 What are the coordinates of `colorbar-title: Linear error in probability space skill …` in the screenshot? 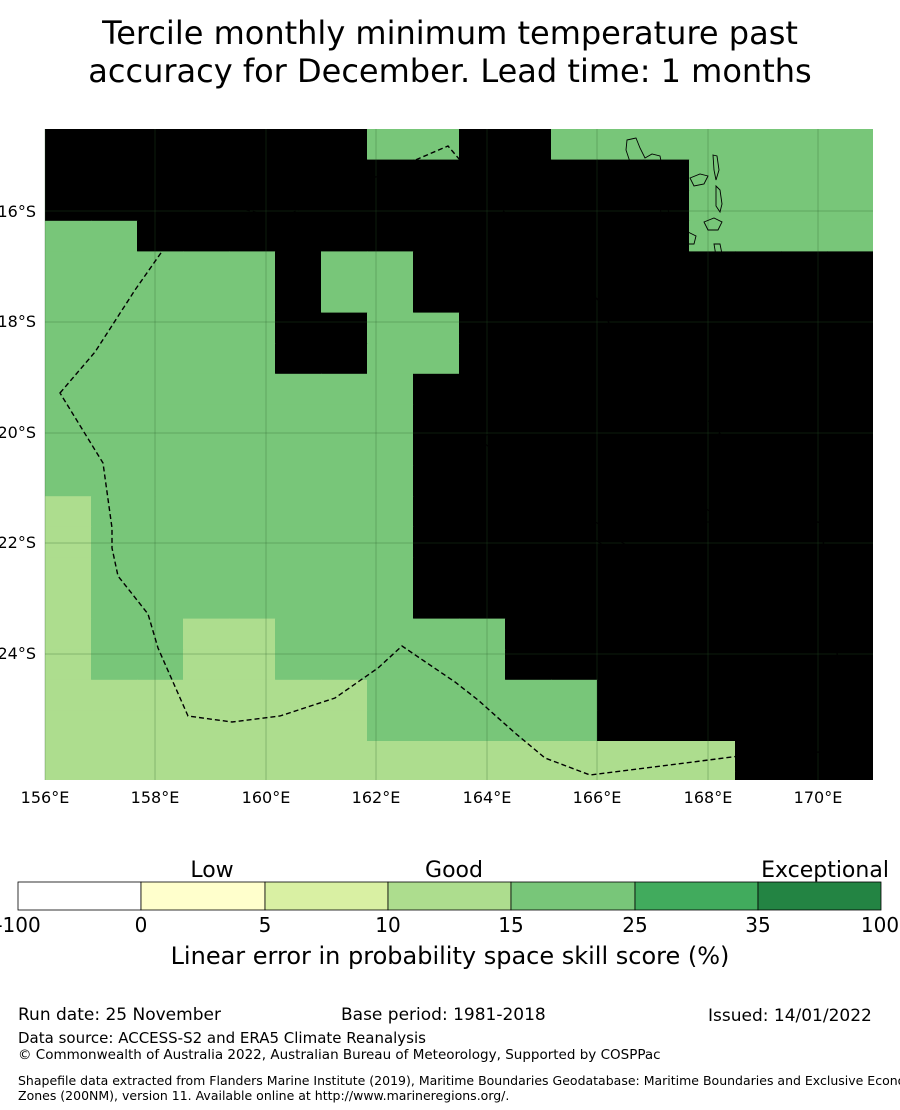 It's located at (450, 956).